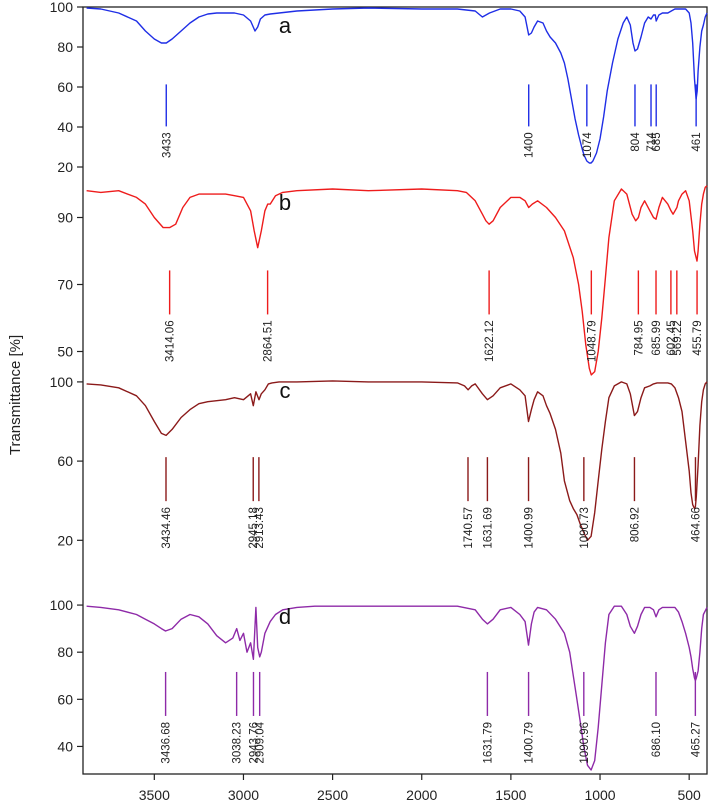 The image size is (708, 809). What do you see at coordinates (421, 795) in the screenshot?
I see `x-tick-label: 2000` at bounding box center [421, 795].